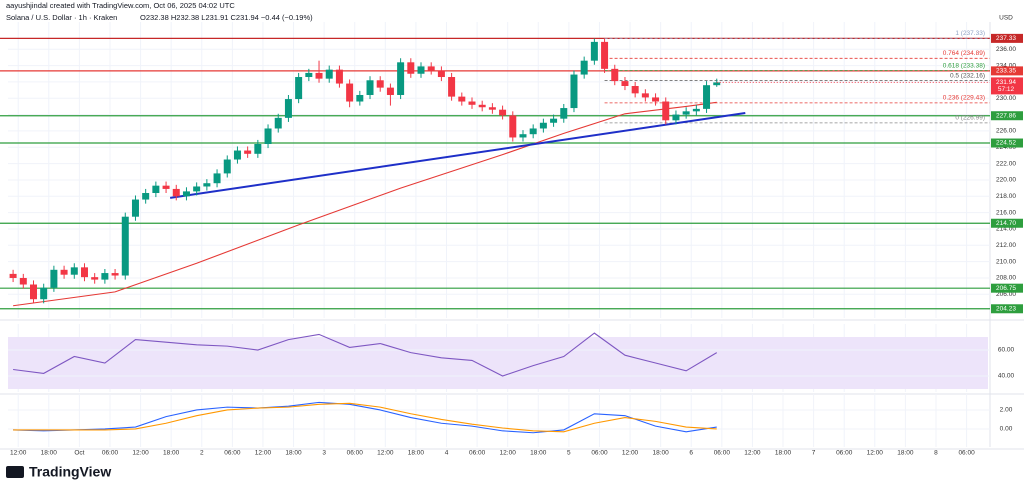  What do you see at coordinates (1006, 429) in the screenshot?
I see `y-tick-label: 0.00` at bounding box center [1006, 429].